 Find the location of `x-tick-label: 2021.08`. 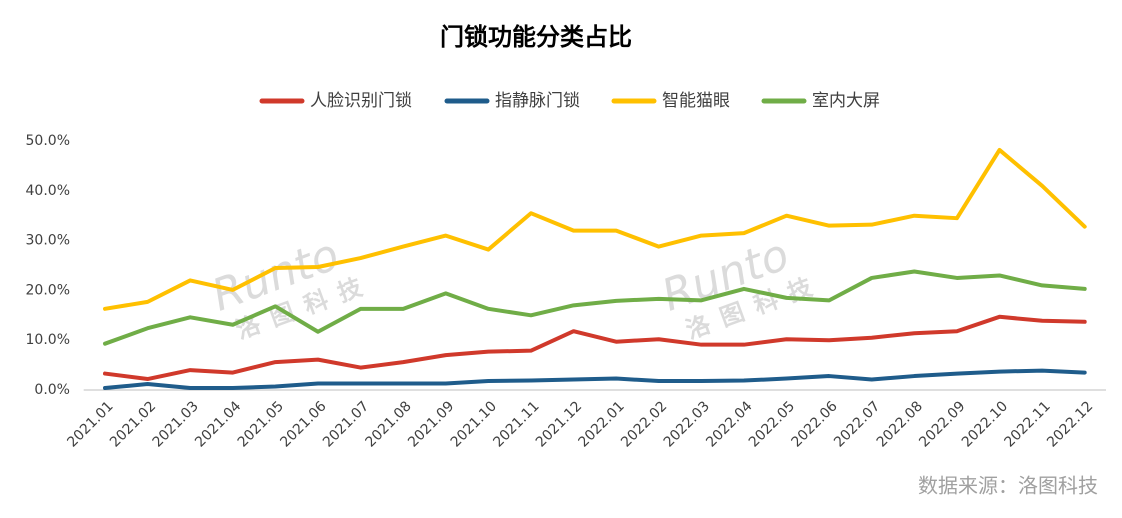

x-tick-label: 2021.08 is located at coordinates (389, 424).